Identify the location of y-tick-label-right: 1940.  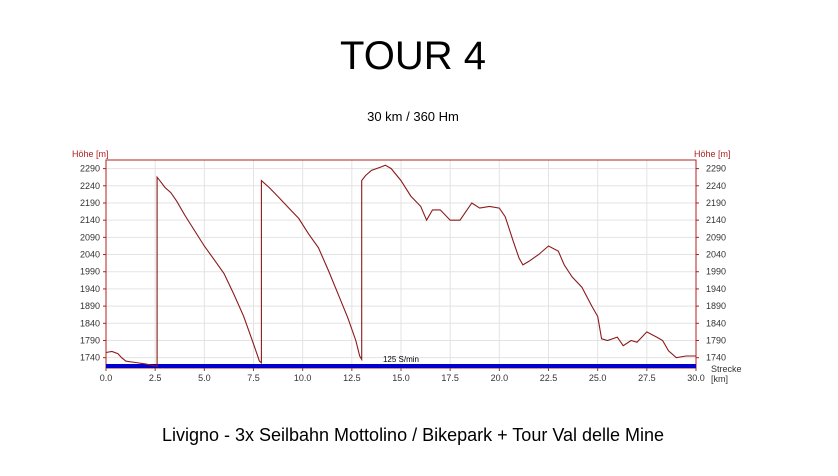
(716, 289).